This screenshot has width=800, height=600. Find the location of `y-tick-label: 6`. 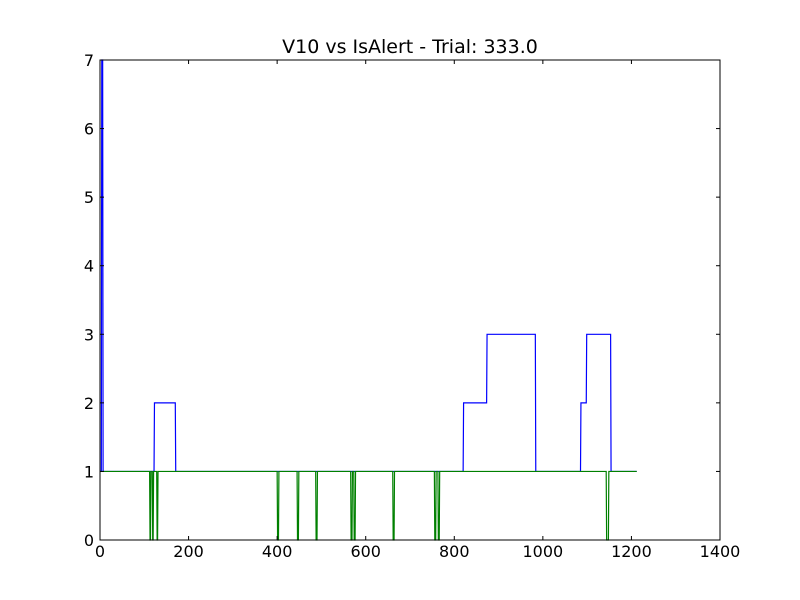

y-tick-label: 6 is located at coordinates (89, 129).